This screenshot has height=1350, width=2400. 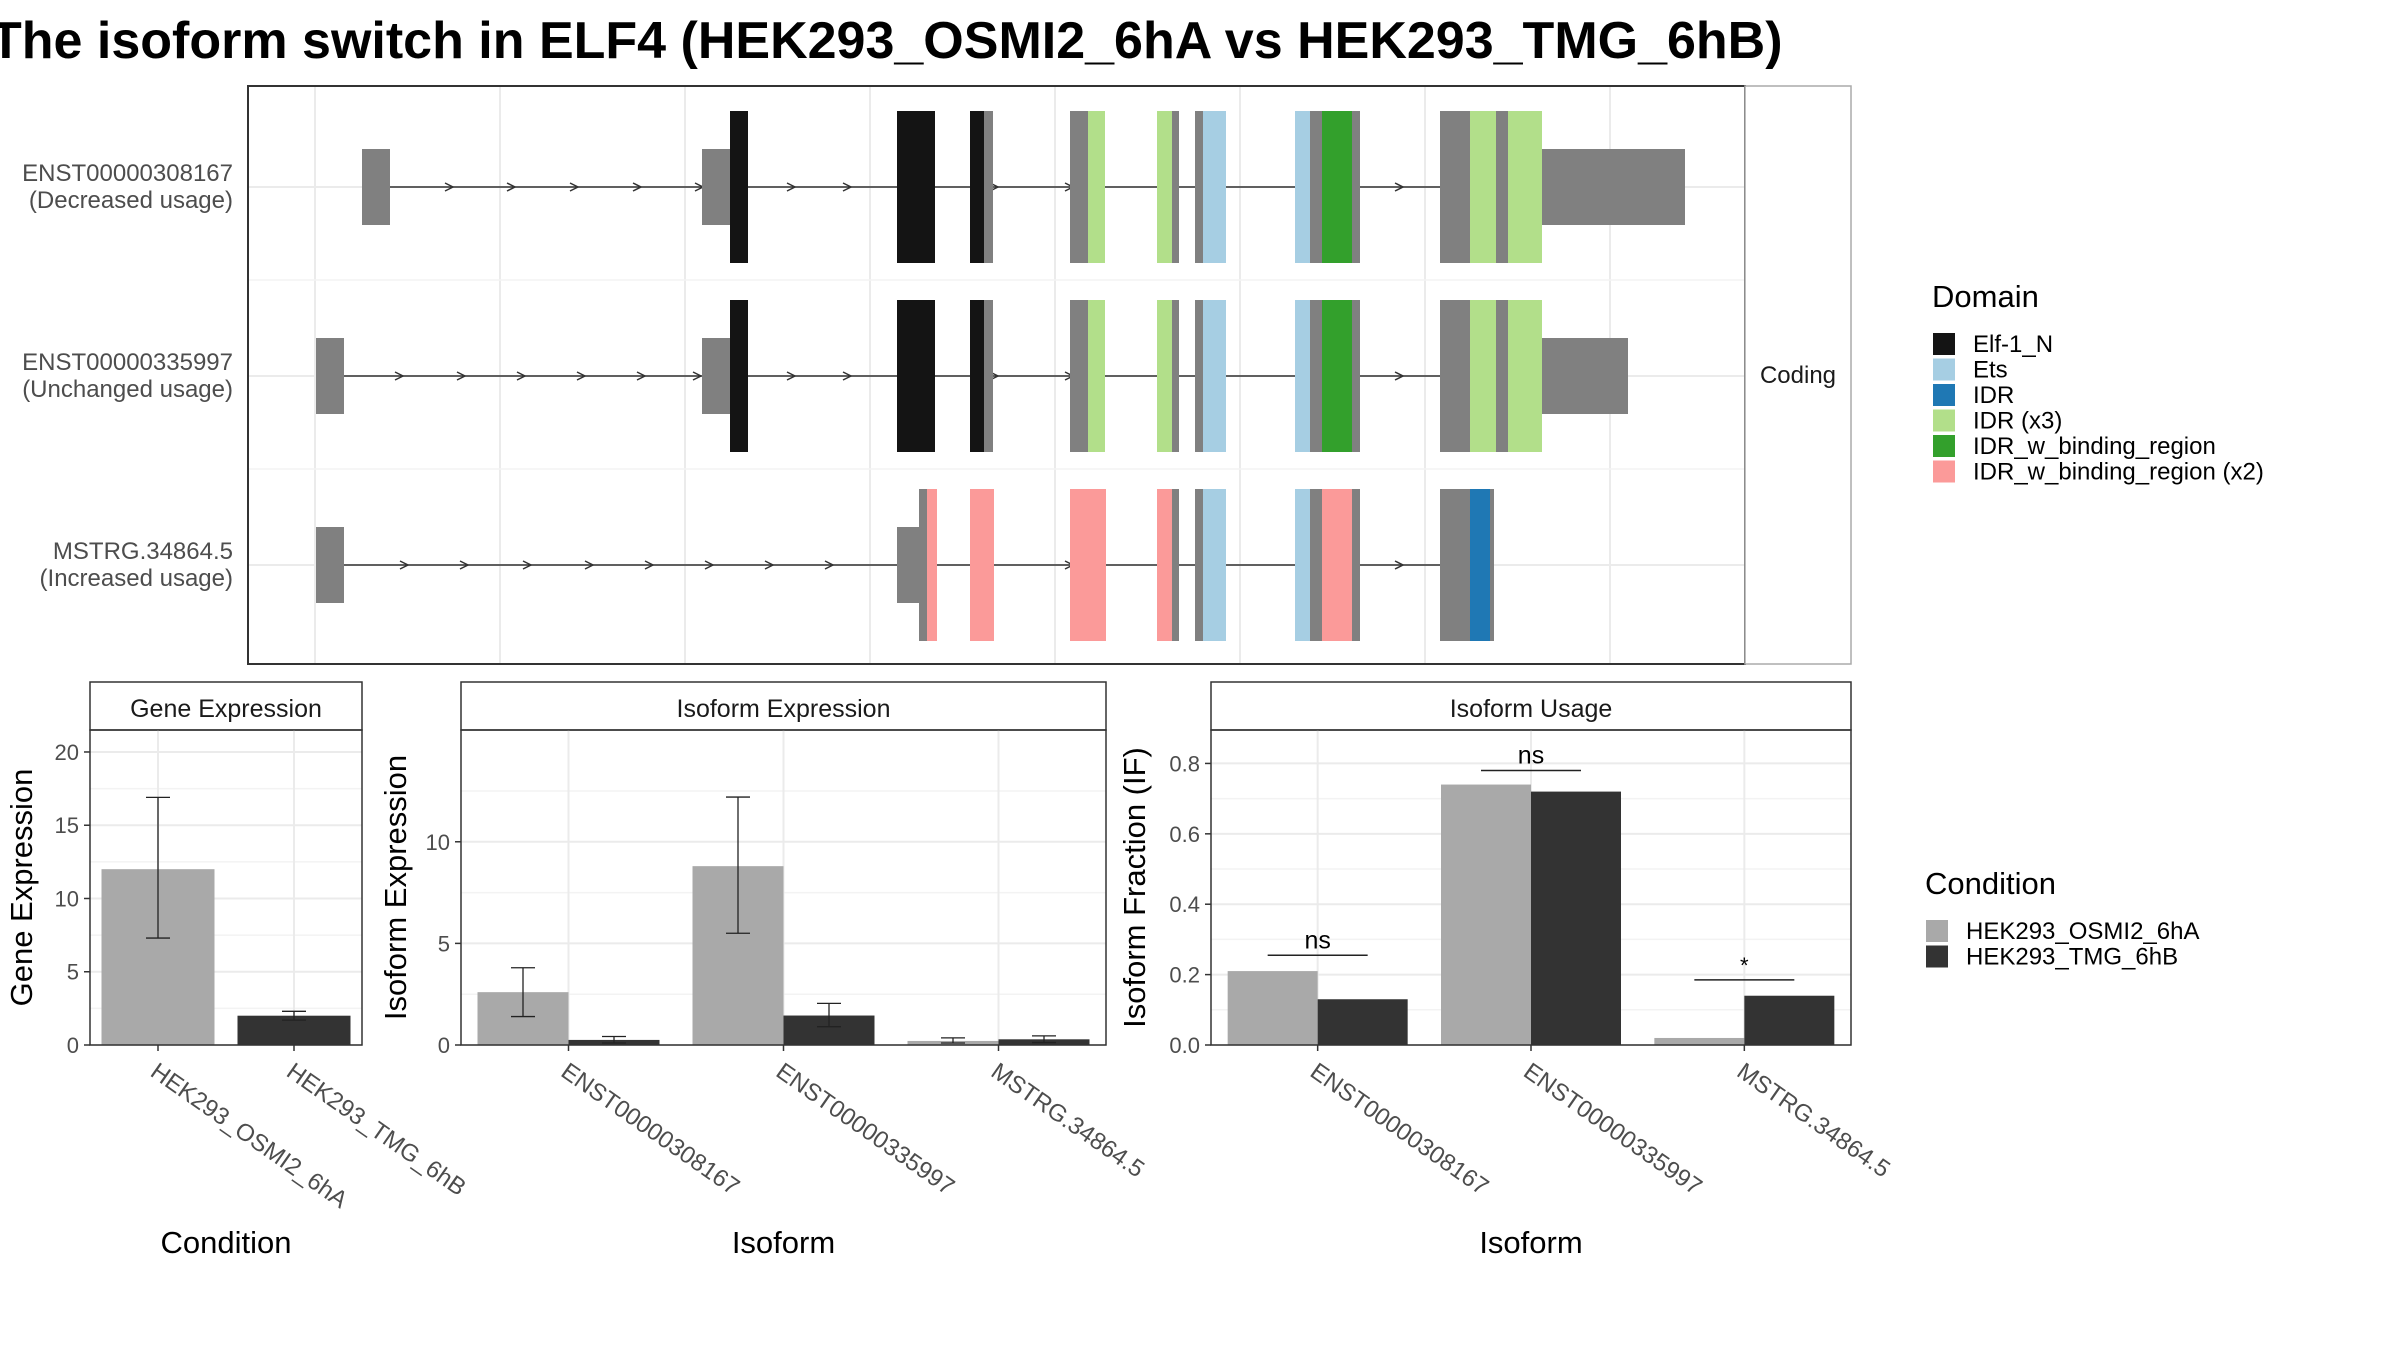 I want to click on panel-strip, so click(x=1531, y=706).